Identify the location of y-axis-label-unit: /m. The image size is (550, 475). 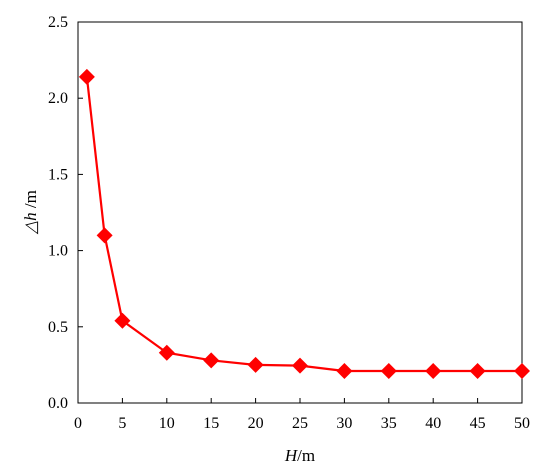
(30, 201).